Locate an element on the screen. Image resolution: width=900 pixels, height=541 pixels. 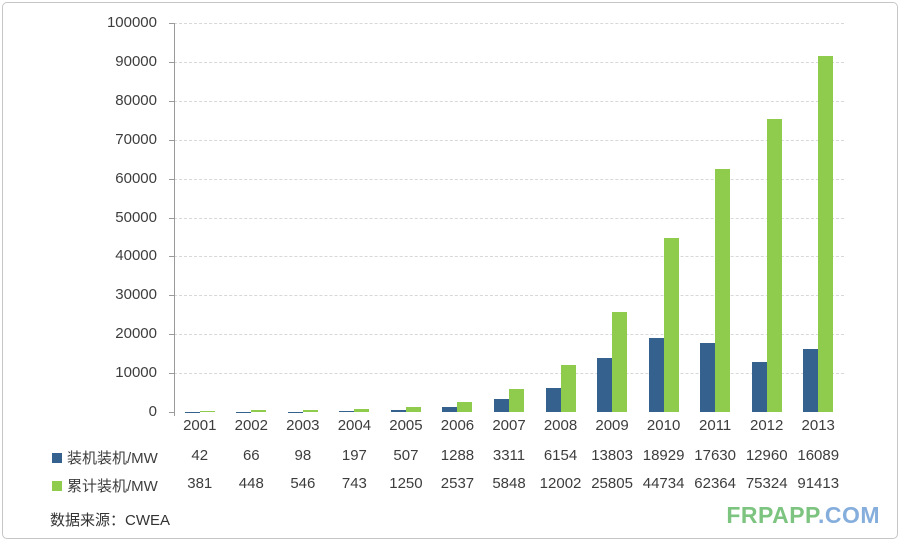
table-value: 448 is located at coordinates (251, 483).